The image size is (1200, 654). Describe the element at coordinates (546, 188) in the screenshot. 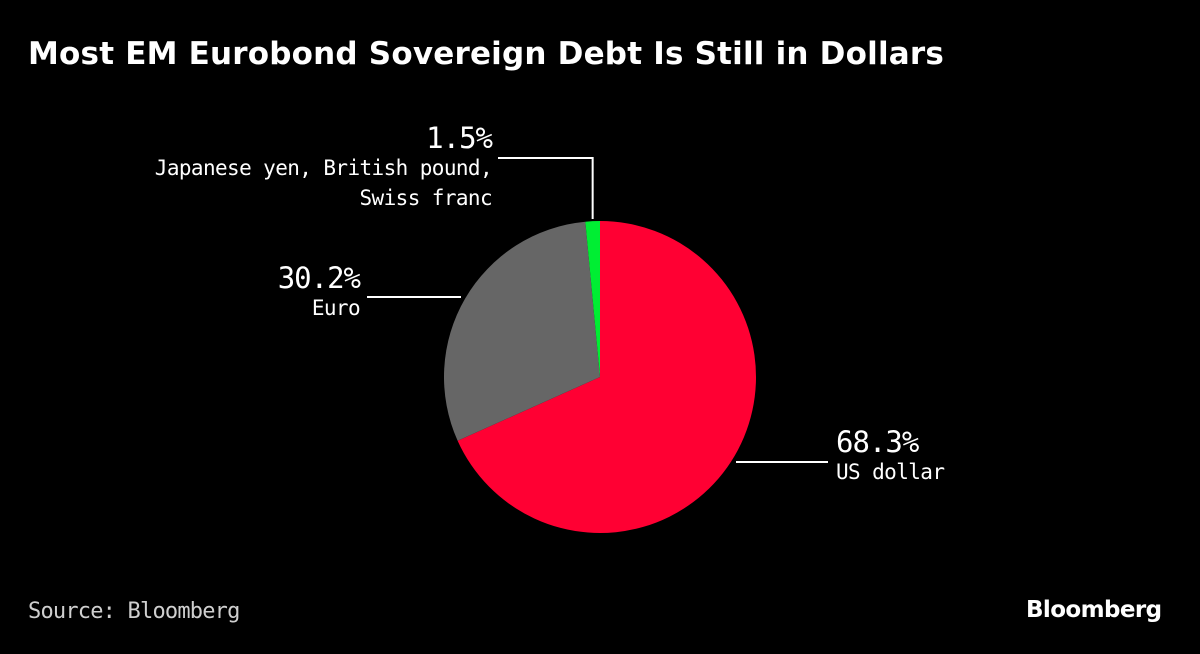

I see `leader-line-other-currencies` at that location.